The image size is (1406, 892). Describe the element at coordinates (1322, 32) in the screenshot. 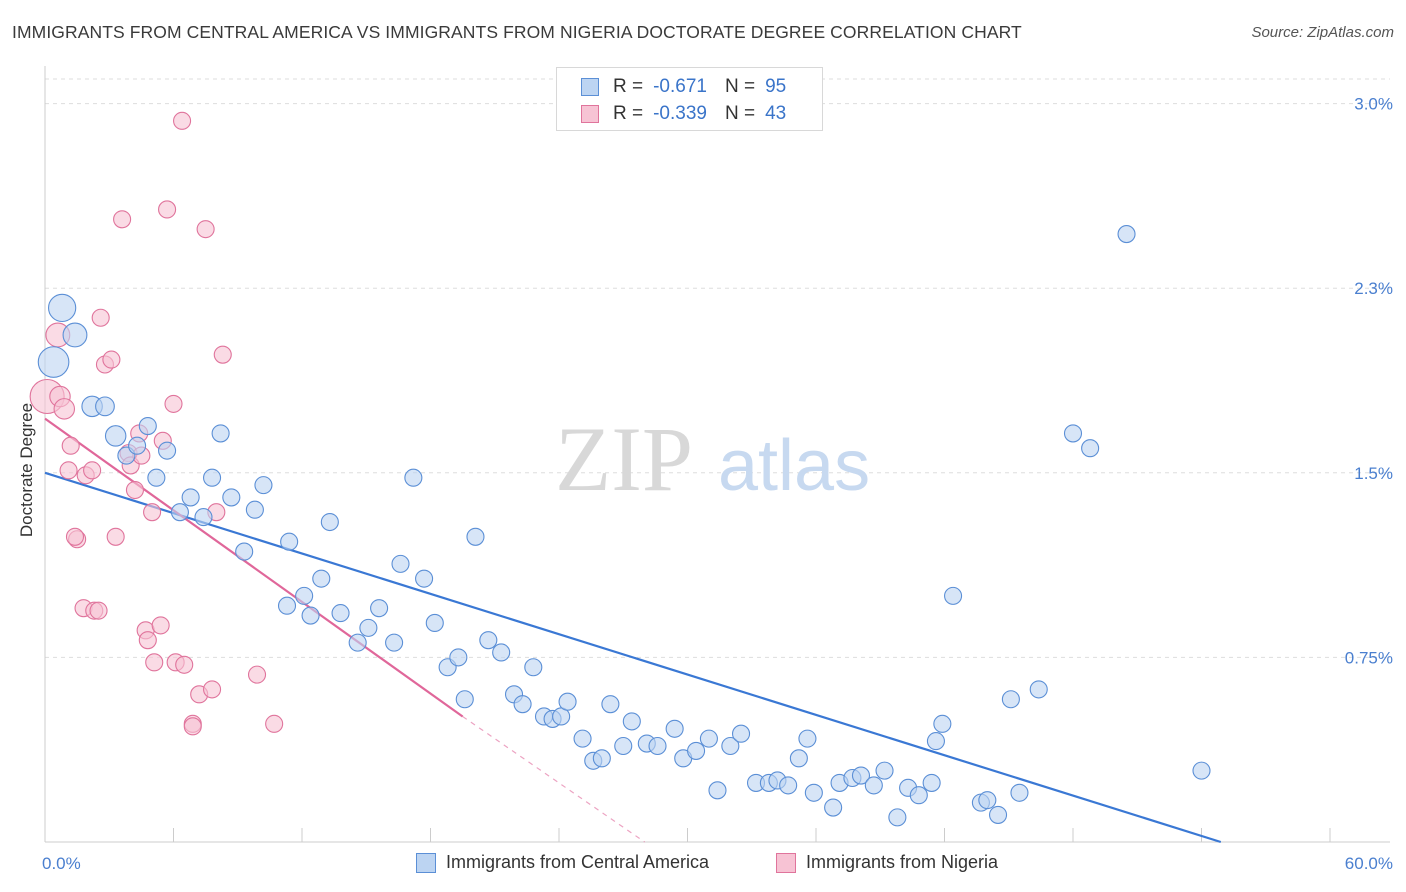

I see `source-label: Source: ZipAtlas.com` at that location.